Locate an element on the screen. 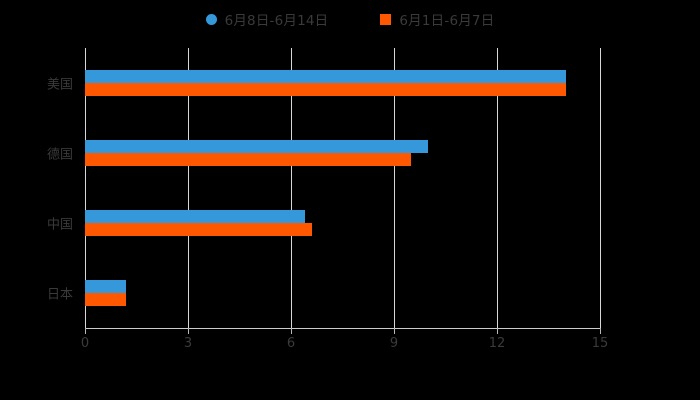  x-axis-line is located at coordinates (343, 328).